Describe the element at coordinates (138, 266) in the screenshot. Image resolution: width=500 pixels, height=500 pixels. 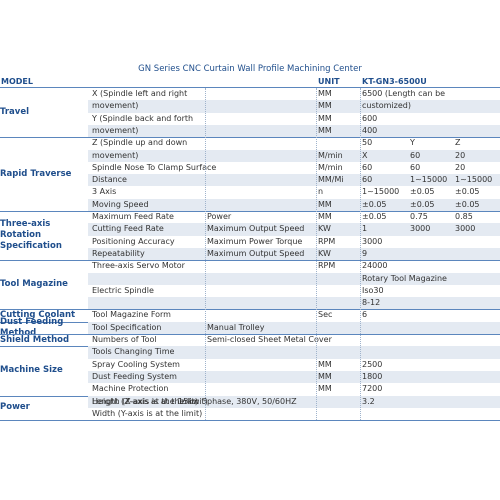
I see `cell: Three-axis Servo Motor` at that location.